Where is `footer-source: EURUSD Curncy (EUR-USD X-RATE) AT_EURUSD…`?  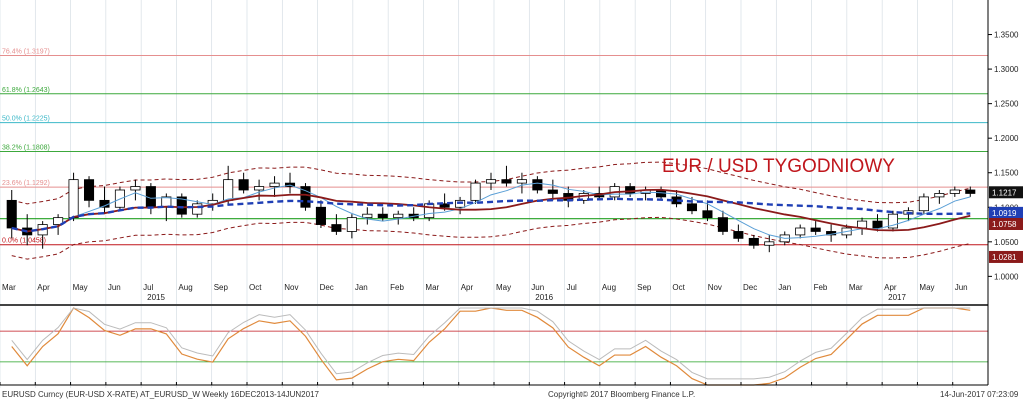
footer-source: EURUSD Curncy (EUR-USD X-RATE) AT_EURUSD… is located at coordinates (160, 394).